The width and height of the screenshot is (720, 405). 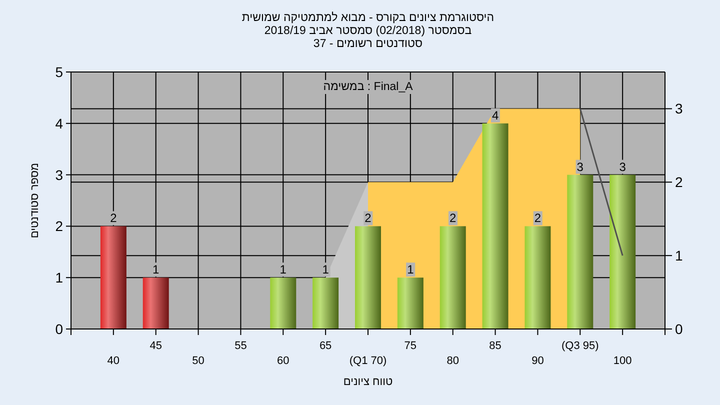 What do you see at coordinates (59, 72) in the screenshot?
I see `y-tick-label: 5` at bounding box center [59, 72].